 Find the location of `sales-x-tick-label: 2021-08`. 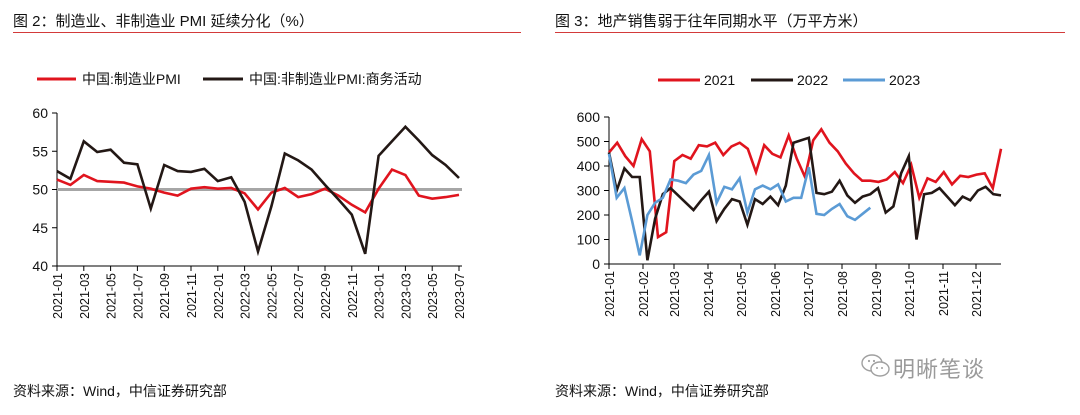

sales-x-tick-label: 2021-08 is located at coordinates (843, 294).